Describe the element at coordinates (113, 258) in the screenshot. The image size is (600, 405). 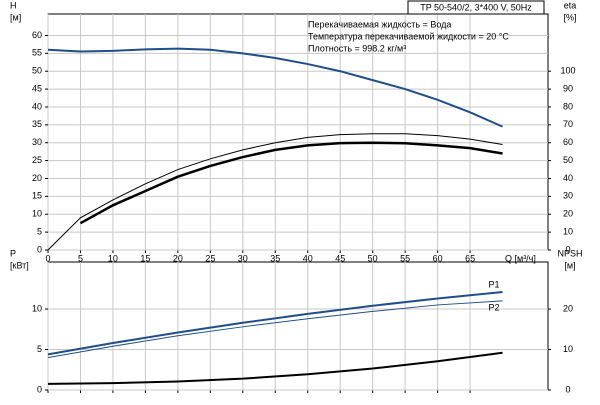
I see `x-tick-label: 10` at that location.